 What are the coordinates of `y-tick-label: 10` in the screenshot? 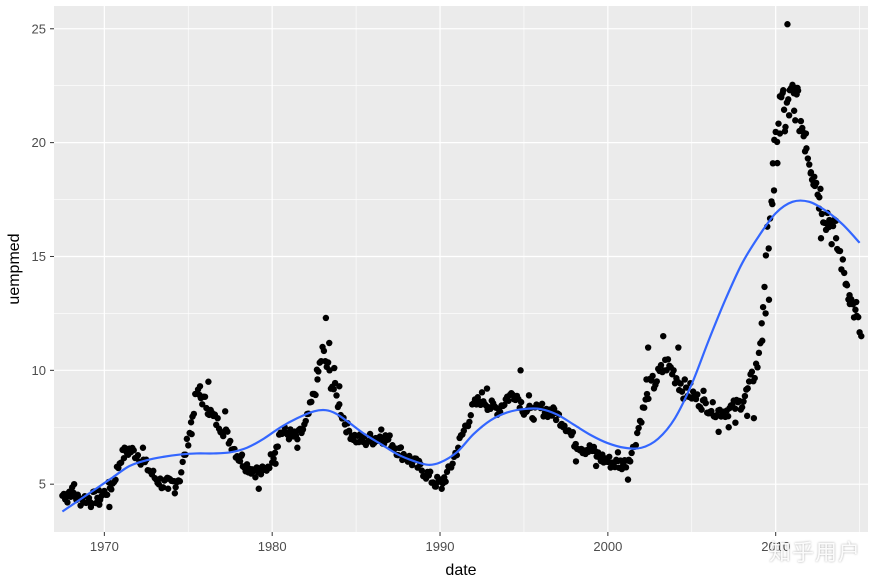 It's located at (39, 370).